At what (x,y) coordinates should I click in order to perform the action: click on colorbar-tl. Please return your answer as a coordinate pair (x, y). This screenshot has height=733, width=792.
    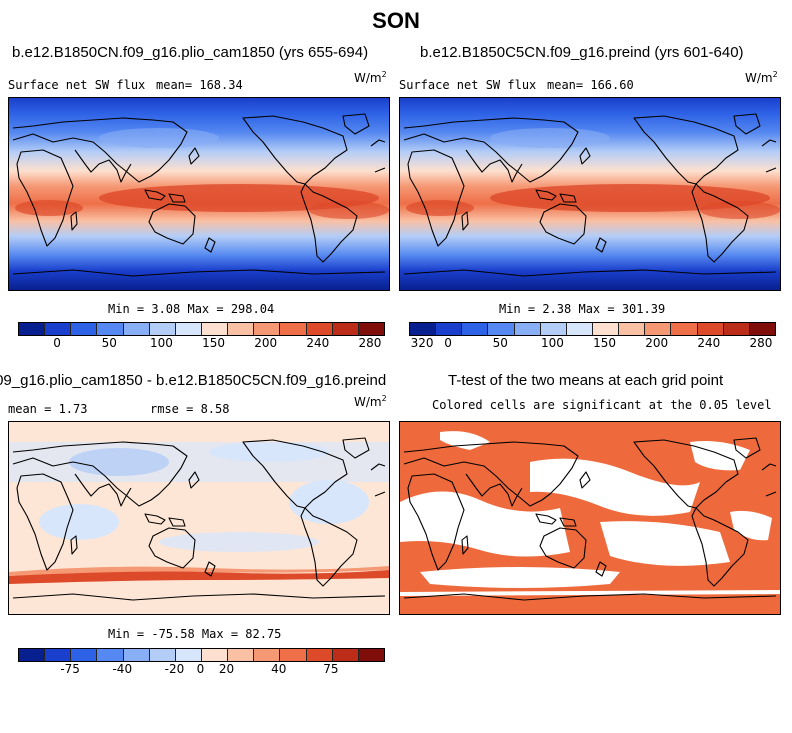
    Looking at the image, I should click on (201, 329).